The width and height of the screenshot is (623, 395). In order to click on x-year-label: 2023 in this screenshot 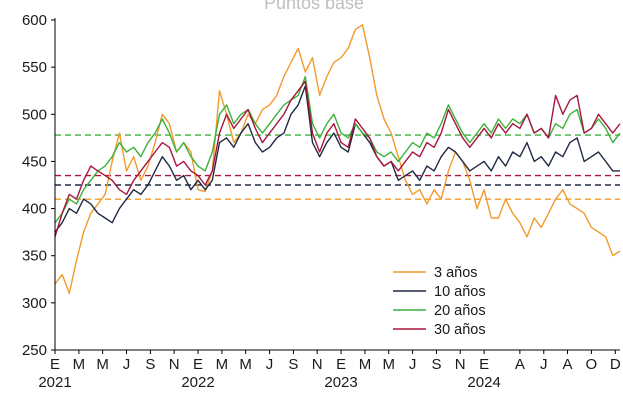, I will do `click(340, 382)`.